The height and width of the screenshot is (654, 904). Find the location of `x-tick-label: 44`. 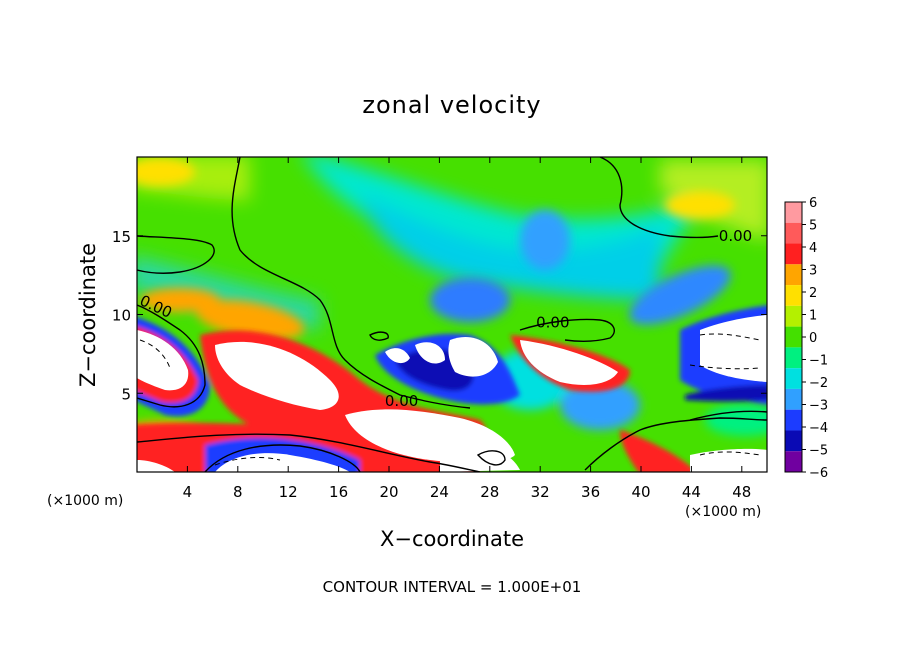

x-tick-label: 44 is located at coordinates (691, 492).